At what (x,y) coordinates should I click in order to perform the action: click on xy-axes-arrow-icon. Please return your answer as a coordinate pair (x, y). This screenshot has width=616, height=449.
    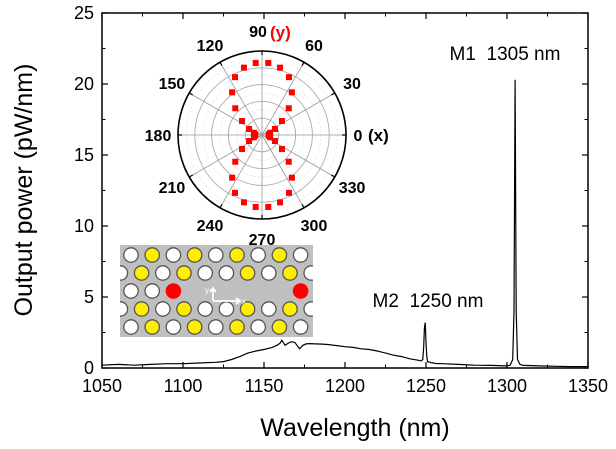
    Looking at the image, I should click on (225, 295).